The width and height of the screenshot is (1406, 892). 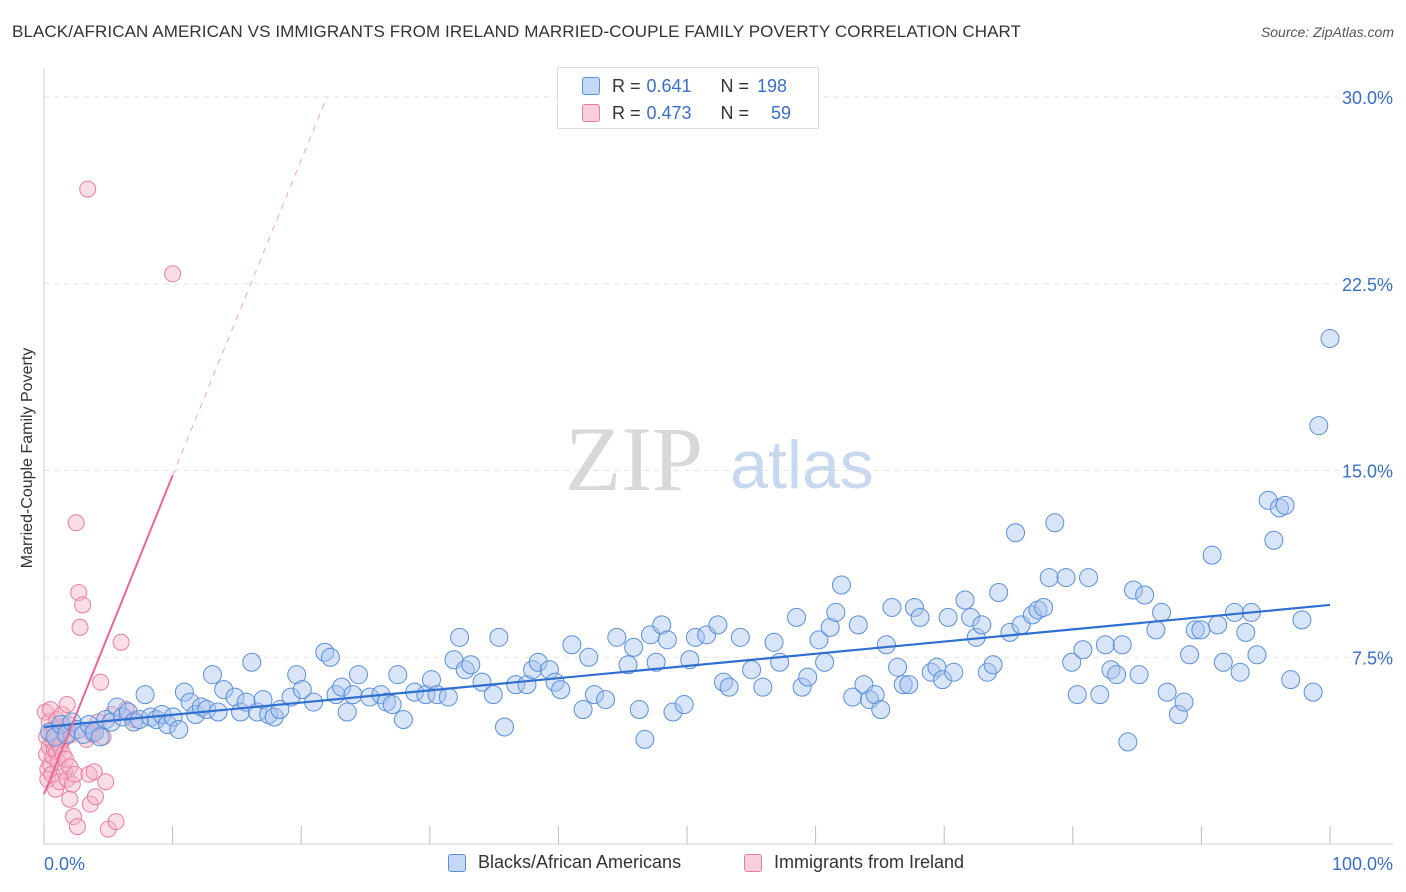 What do you see at coordinates (854, 862) in the screenshot?
I see `series-legend-ireland: Immigrants from Ireland` at bounding box center [854, 862].